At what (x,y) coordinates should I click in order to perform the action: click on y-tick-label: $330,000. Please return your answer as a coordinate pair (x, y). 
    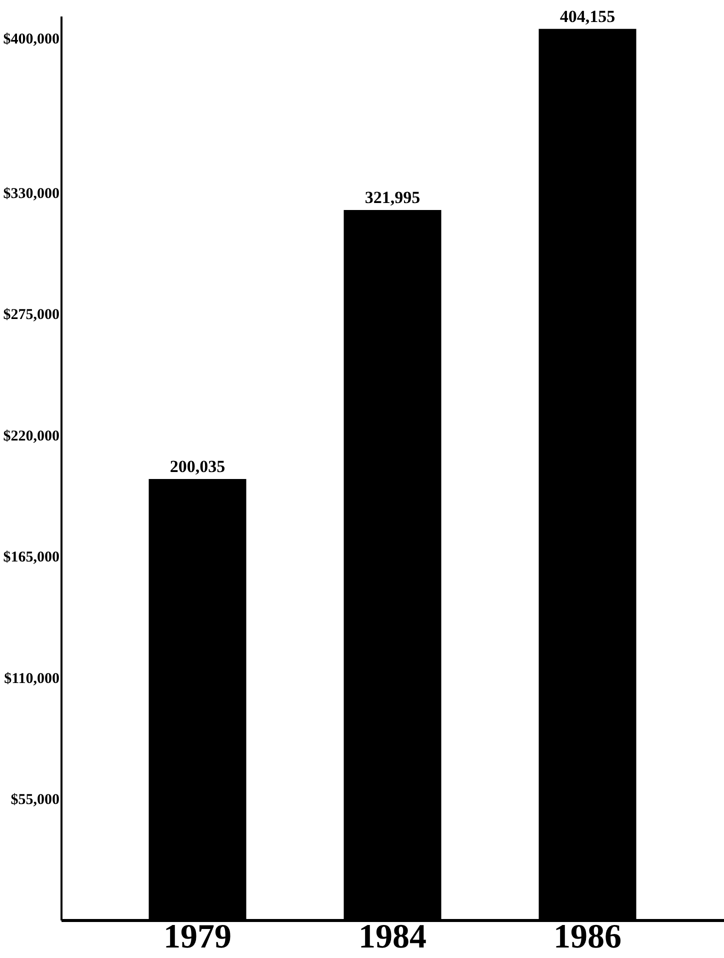
    Looking at the image, I should click on (31, 194).